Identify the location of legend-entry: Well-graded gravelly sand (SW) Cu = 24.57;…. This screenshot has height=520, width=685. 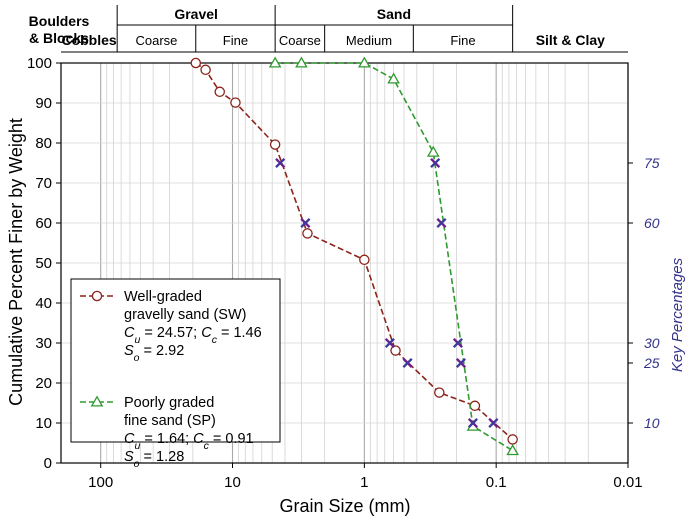
(171, 326).